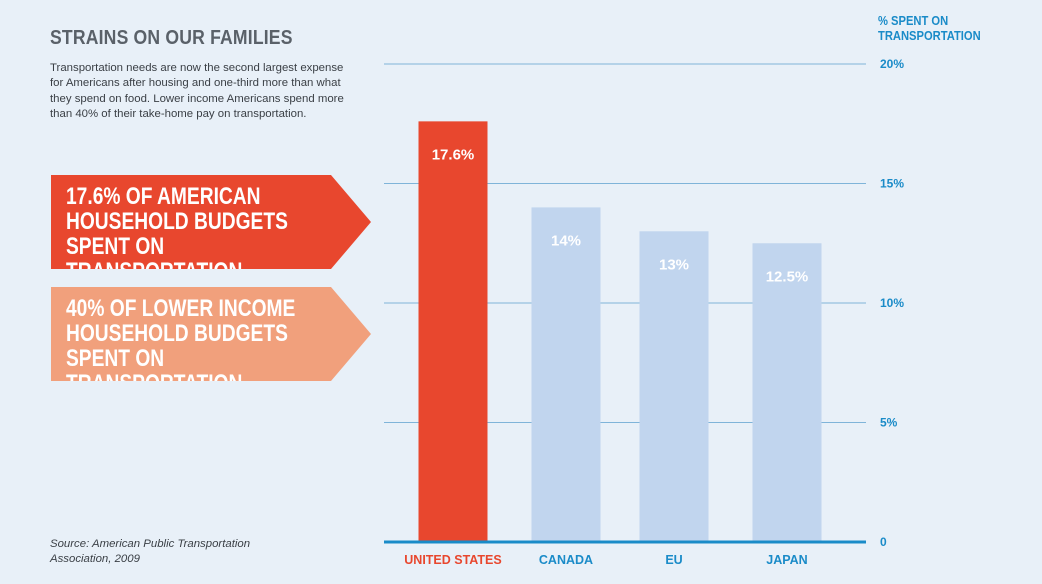 The image size is (1042, 584). I want to click on y-tick-label: 15%, so click(892, 184).